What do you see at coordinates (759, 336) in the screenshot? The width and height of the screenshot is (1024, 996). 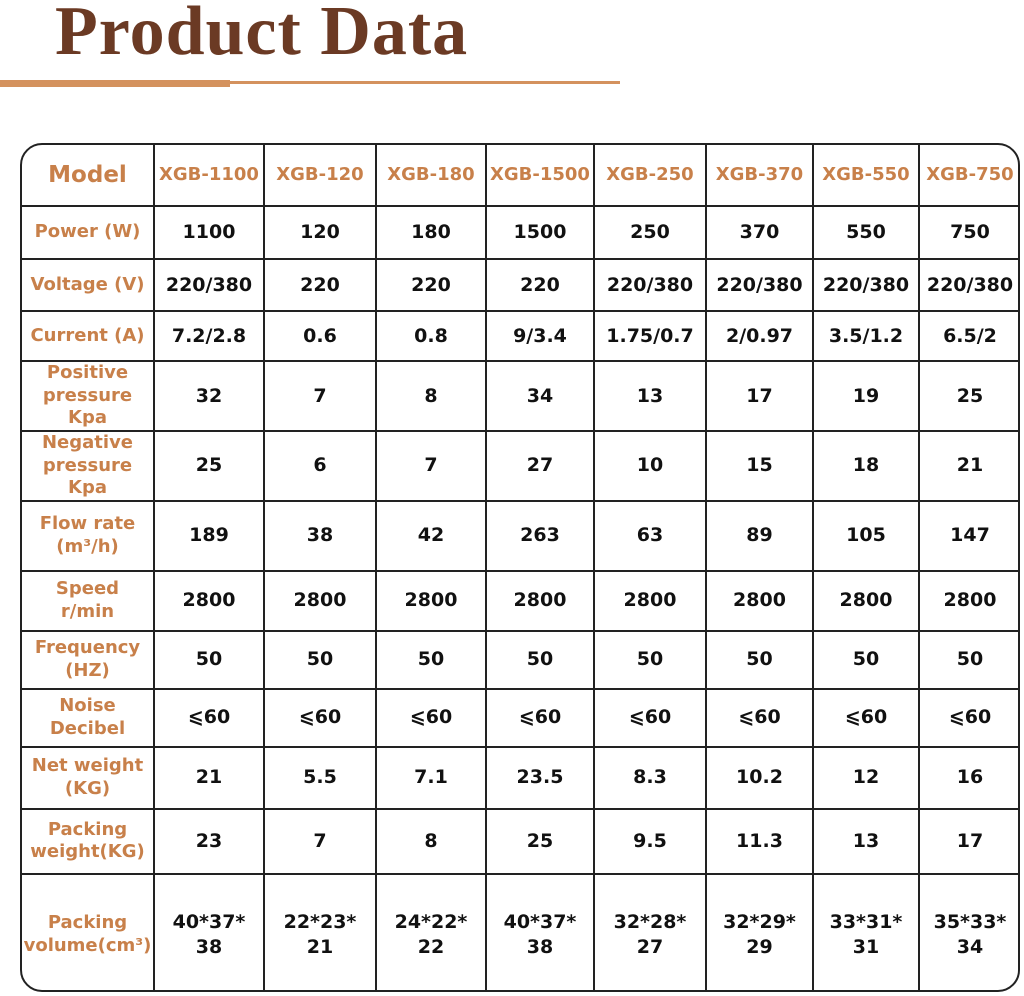 I see `table-cell: 2/0.97` at bounding box center [759, 336].